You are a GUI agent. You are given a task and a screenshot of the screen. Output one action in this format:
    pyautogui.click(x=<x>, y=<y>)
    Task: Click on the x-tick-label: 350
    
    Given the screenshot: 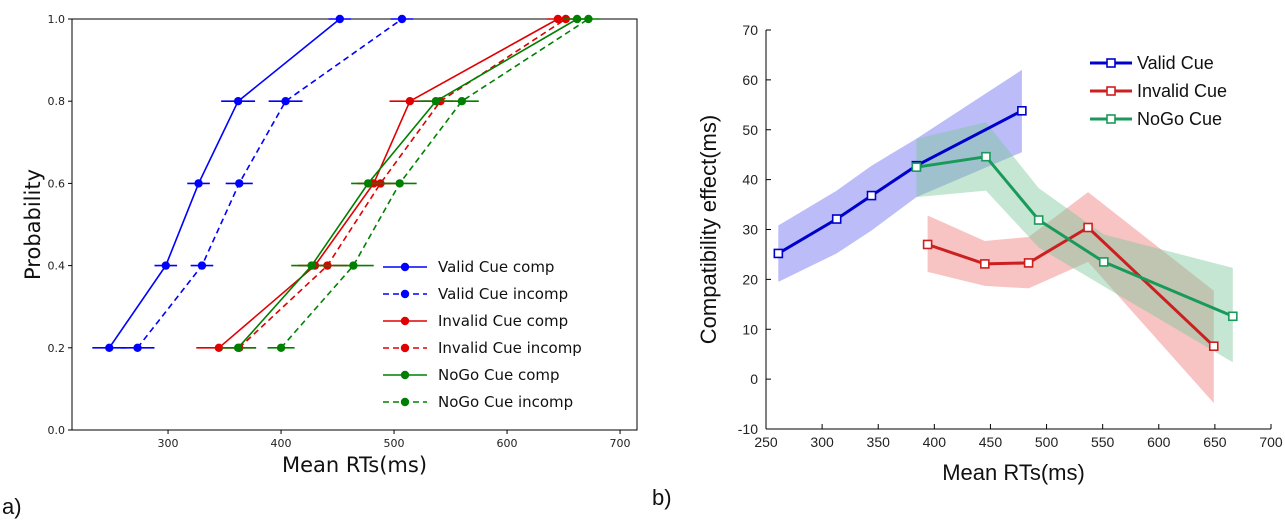 What is the action you would take?
    pyautogui.click(x=879, y=442)
    